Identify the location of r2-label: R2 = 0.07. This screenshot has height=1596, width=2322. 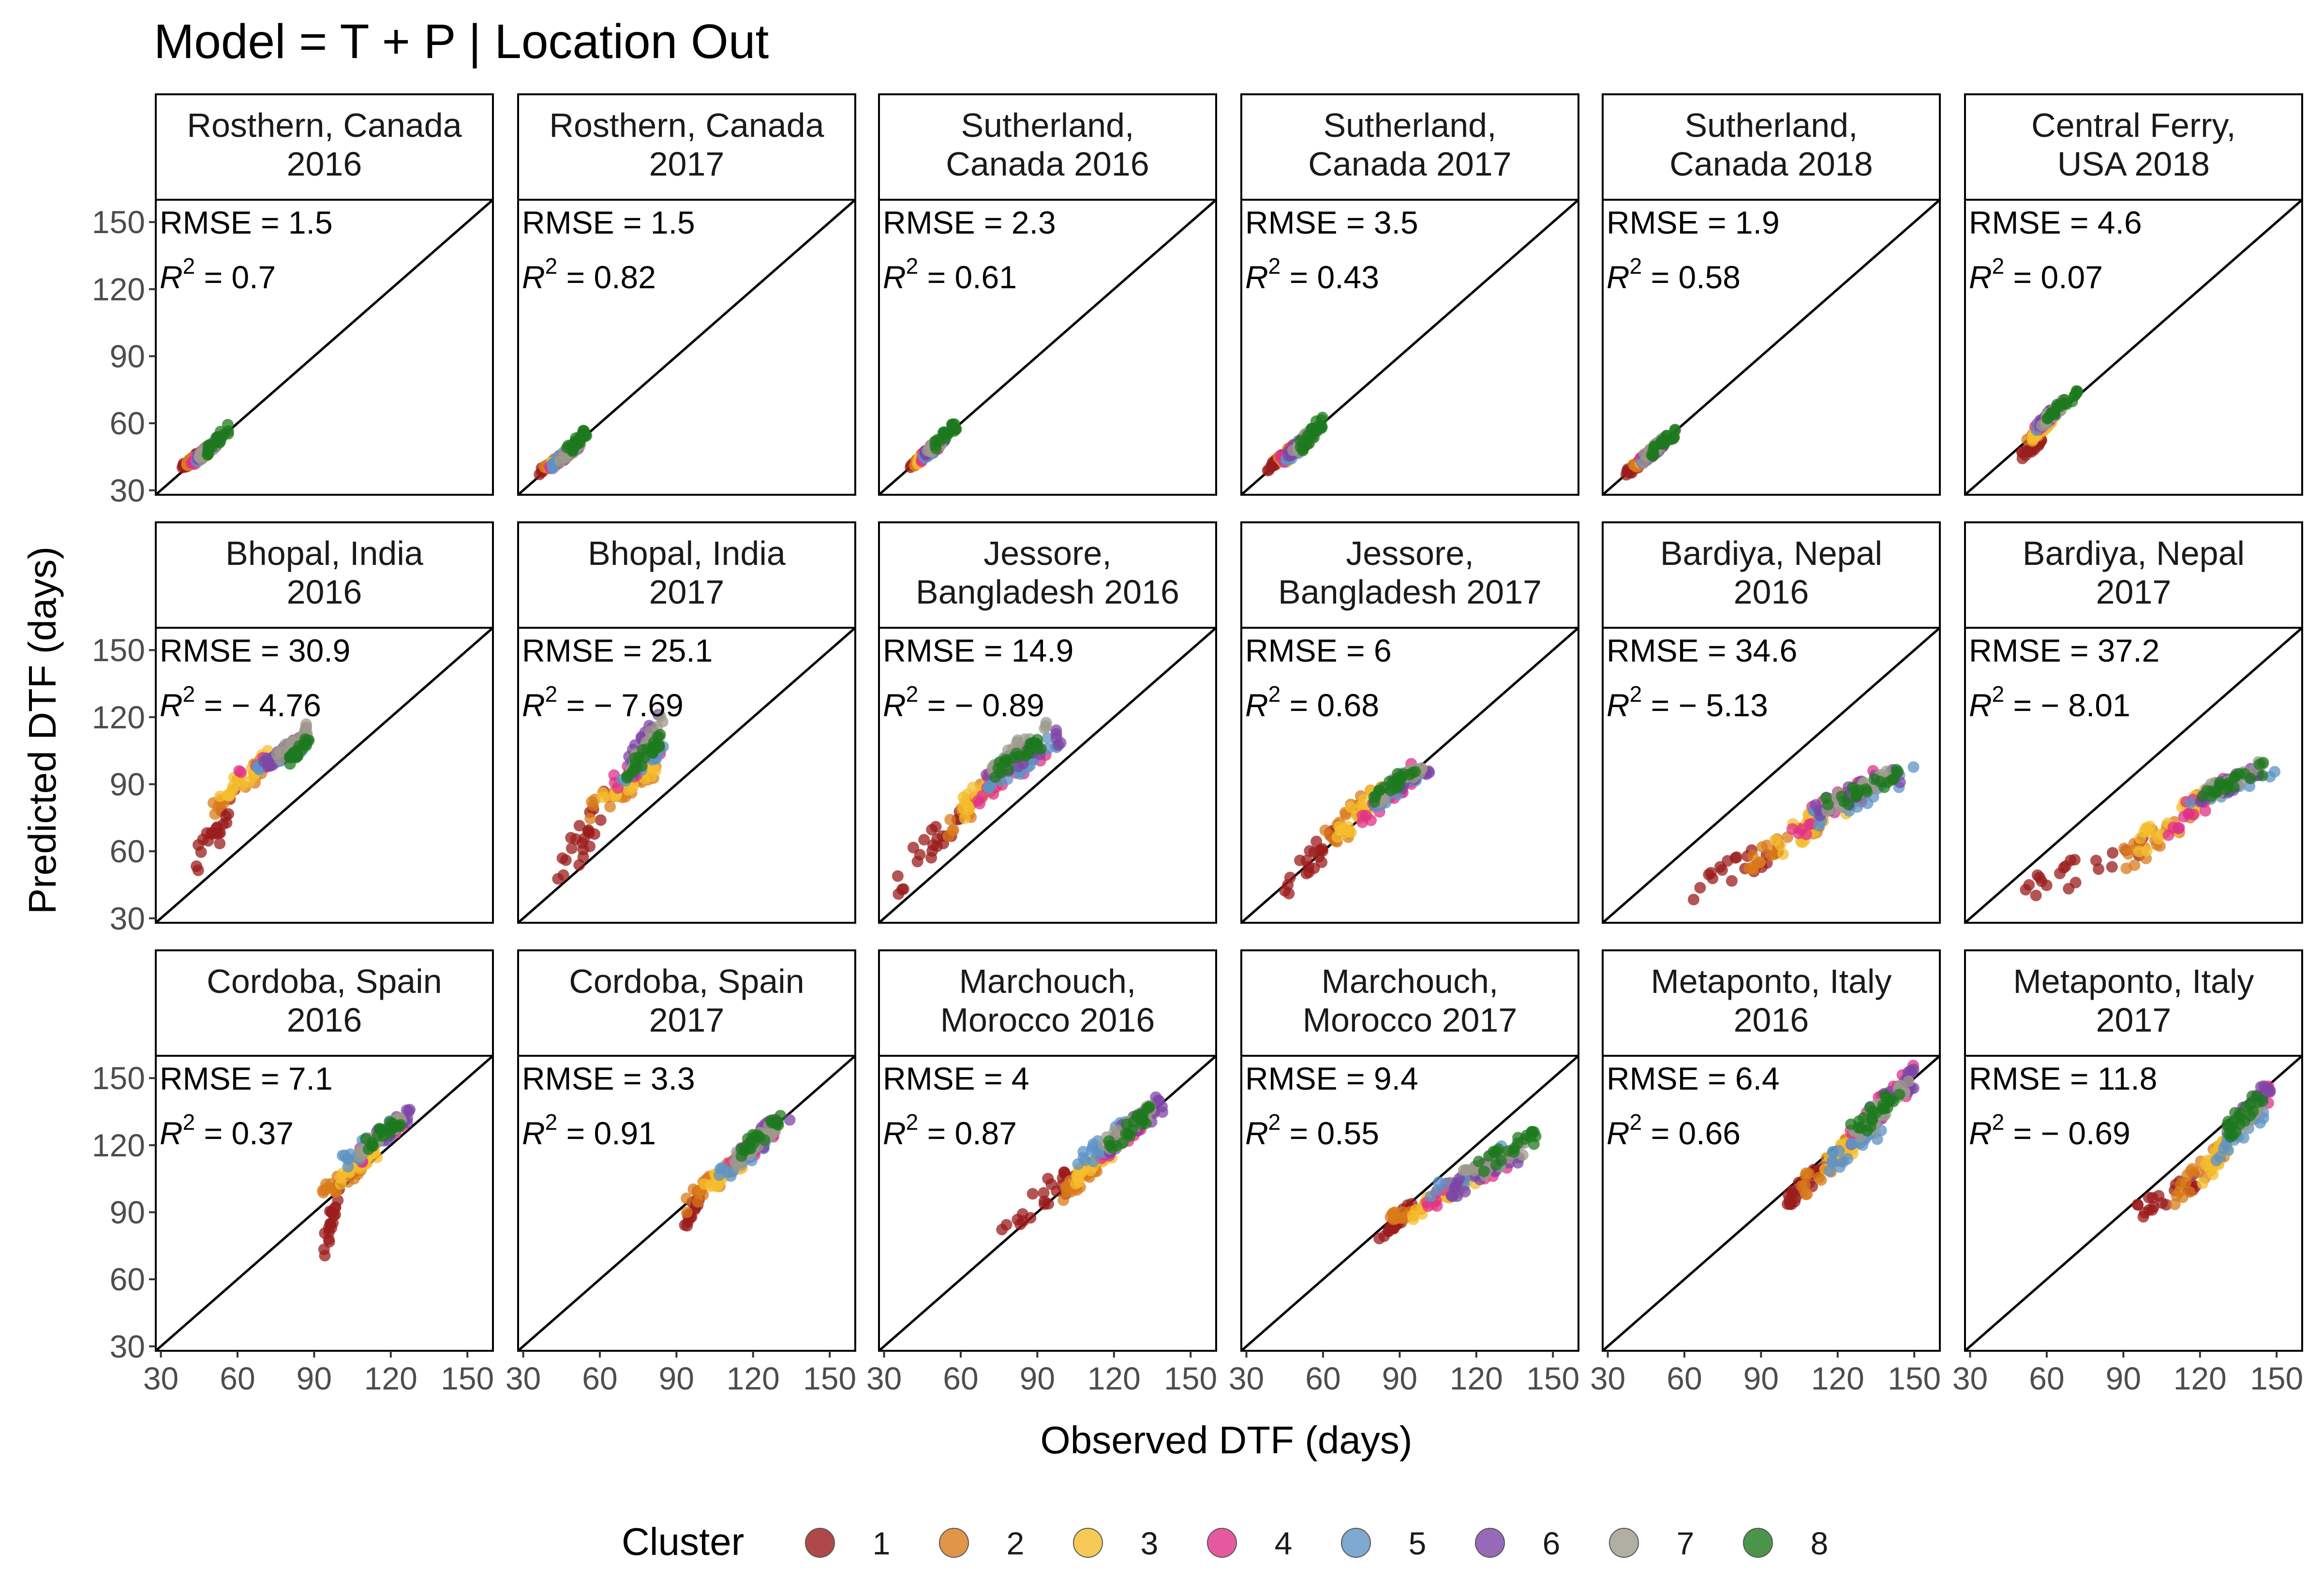
(2036, 274).